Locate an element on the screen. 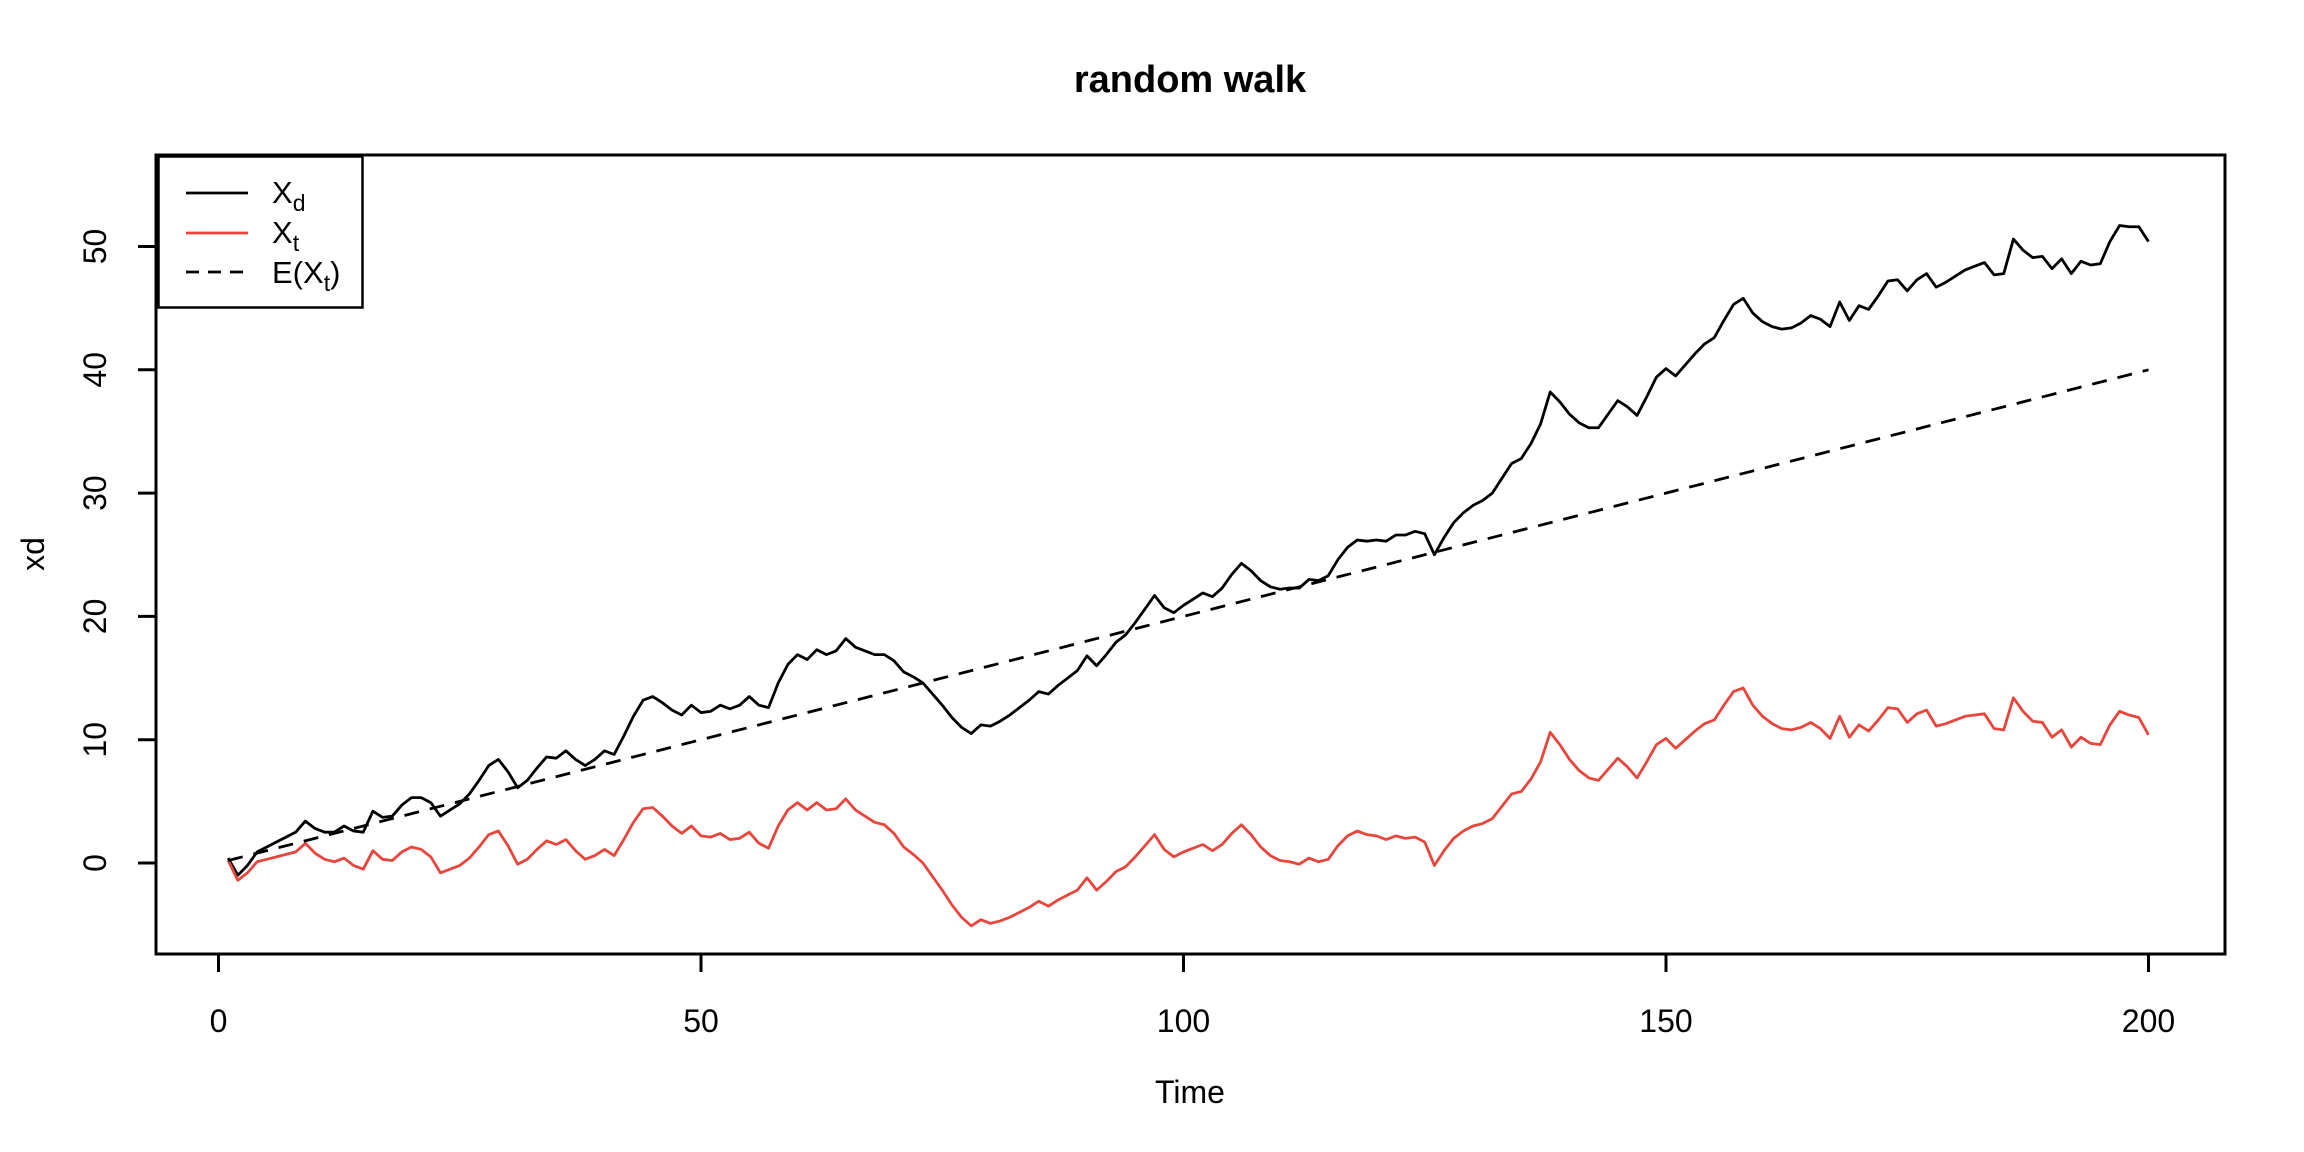 The height and width of the screenshot is (1152, 2304). x-tick-label: 0 is located at coordinates (219, 1021).